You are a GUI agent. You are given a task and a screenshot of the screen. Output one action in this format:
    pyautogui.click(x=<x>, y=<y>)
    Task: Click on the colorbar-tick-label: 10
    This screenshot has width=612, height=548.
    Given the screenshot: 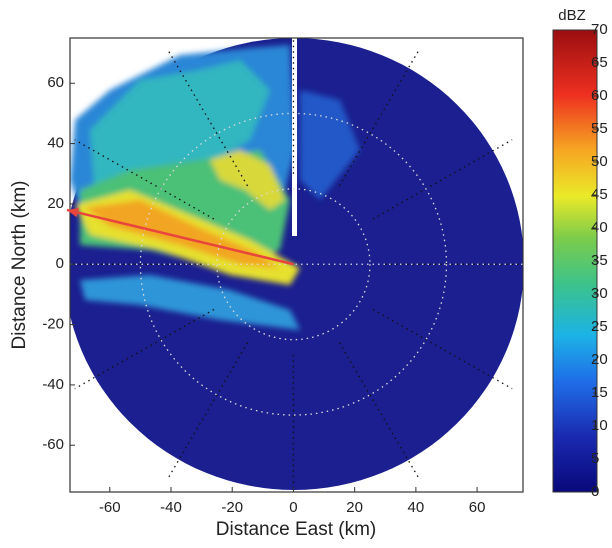 What is the action you would take?
    pyautogui.click(x=599, y=425)
    